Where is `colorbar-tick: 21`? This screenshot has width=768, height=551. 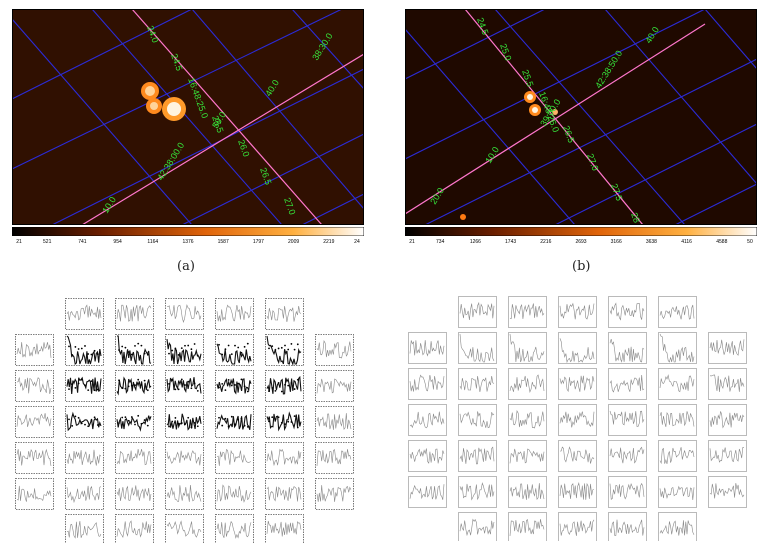 colorbar-tick: 21 is located at coordinates (412, 242).